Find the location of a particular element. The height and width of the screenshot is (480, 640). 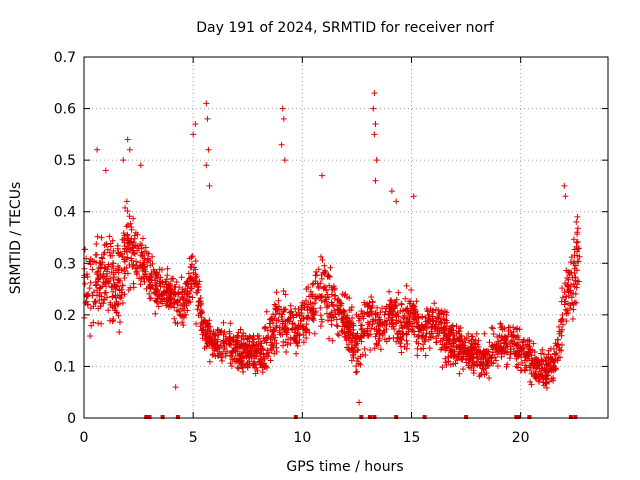

y-tick-label: 0.2 is located at coordinates (65, 316).